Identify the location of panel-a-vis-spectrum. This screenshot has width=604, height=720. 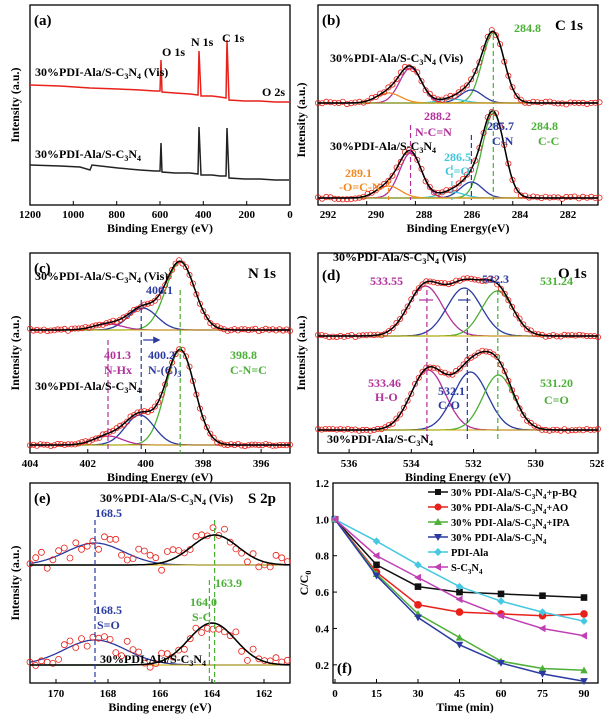
(159, 71).